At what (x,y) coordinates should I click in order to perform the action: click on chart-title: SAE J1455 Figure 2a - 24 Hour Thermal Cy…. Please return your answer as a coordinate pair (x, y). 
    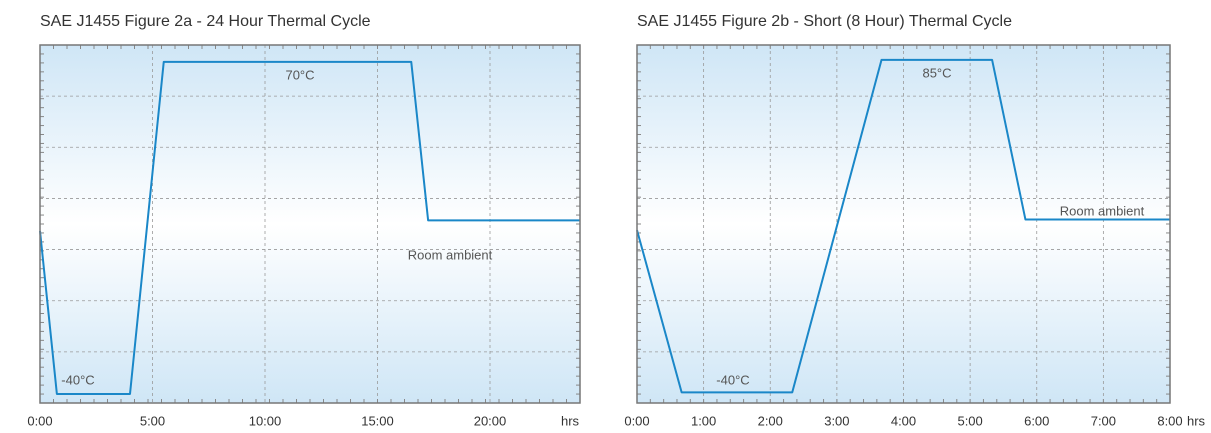
    Looking at the image, I should click on (205, 21).